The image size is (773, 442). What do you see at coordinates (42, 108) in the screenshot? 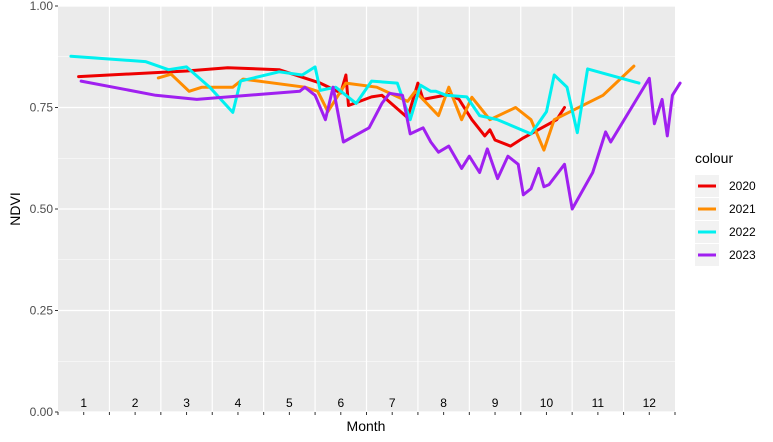
I see `y-tick-label: 0.75` at bounding box center [42, 108].